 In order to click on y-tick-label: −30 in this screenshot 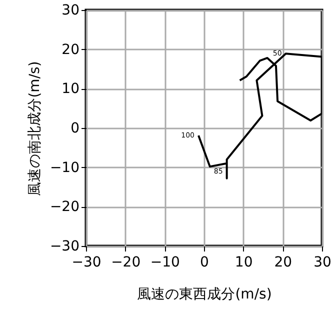, I will do `click(65, 246)`.